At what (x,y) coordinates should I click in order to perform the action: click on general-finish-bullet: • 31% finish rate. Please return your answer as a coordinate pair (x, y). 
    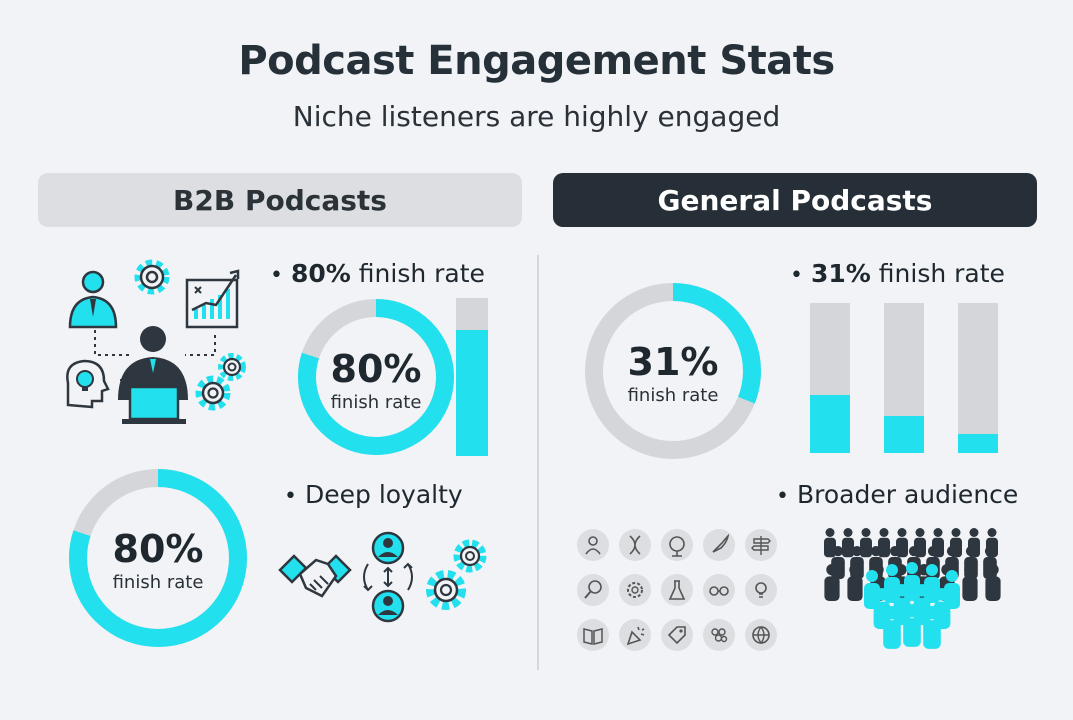
    Looking at the image, I should click on (897, 273).